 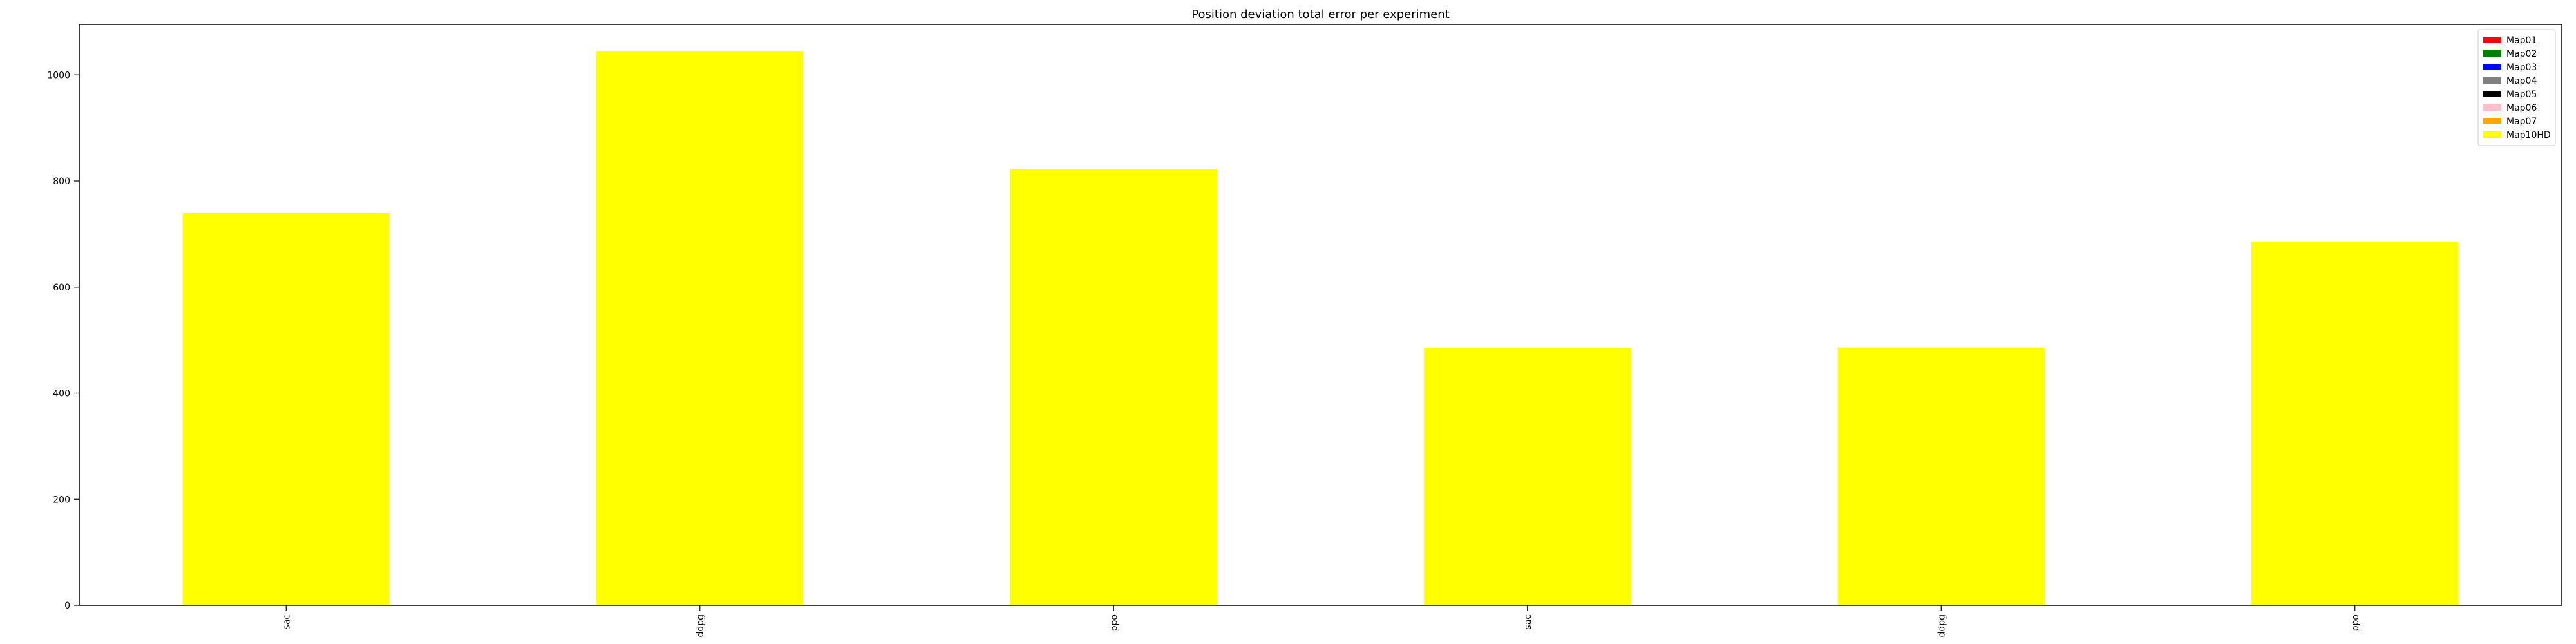 I want to click on legend-swatch-map01, so click(x=2492, y=40).